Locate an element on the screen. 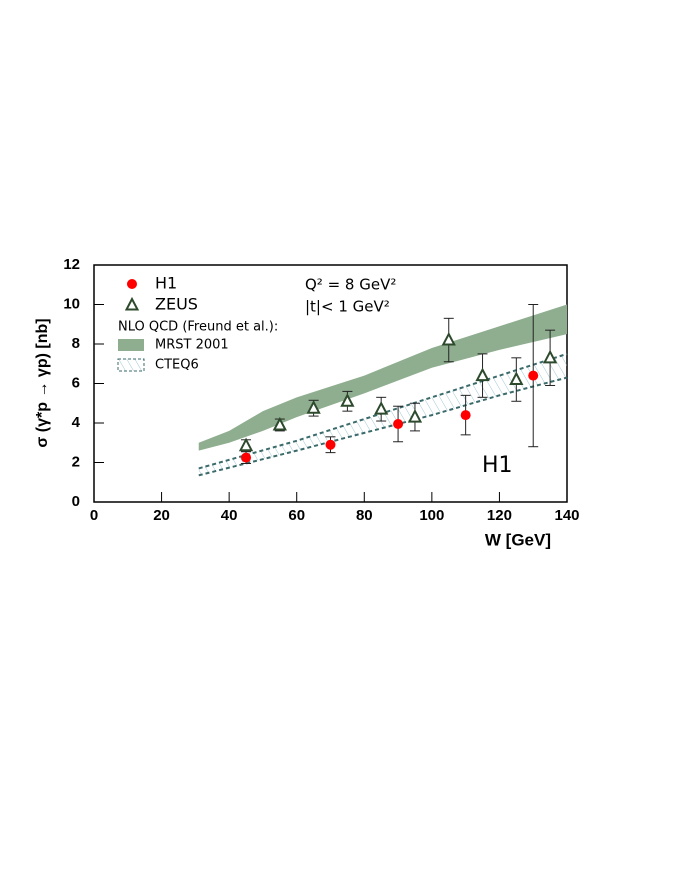 The height and width of the screenshot is (884, 680). y-tick-label: 10 is located at coordinates (71, 303).